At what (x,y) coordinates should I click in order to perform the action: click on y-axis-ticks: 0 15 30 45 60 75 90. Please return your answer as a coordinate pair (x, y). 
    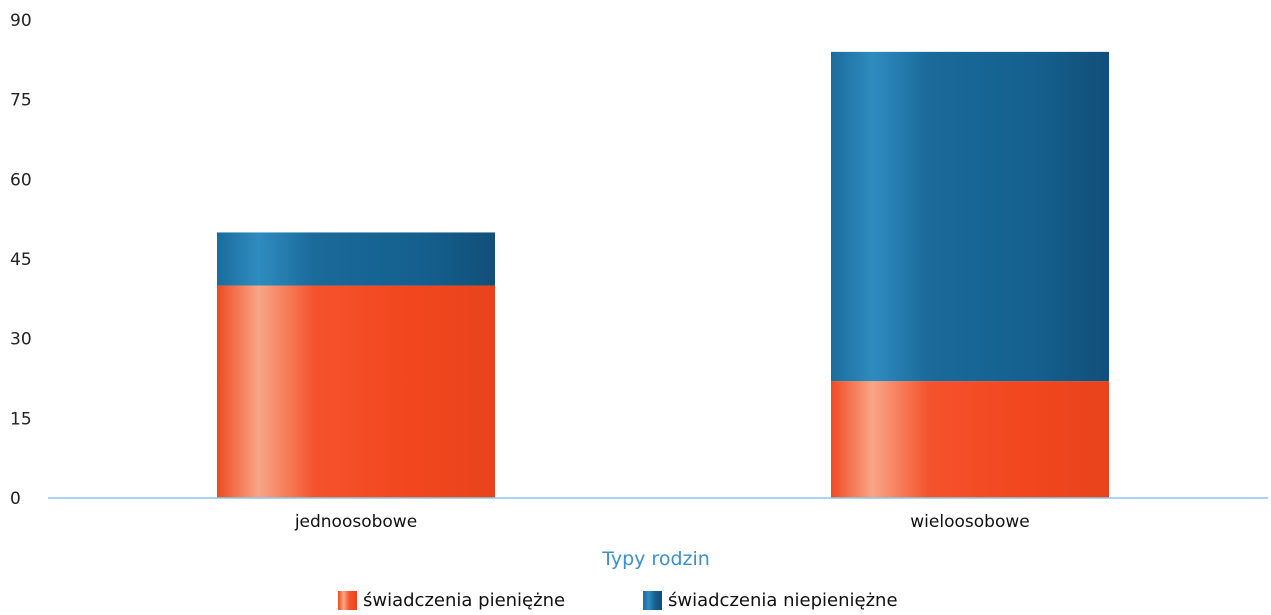
    Looking at the image, I should click on (21, 260).